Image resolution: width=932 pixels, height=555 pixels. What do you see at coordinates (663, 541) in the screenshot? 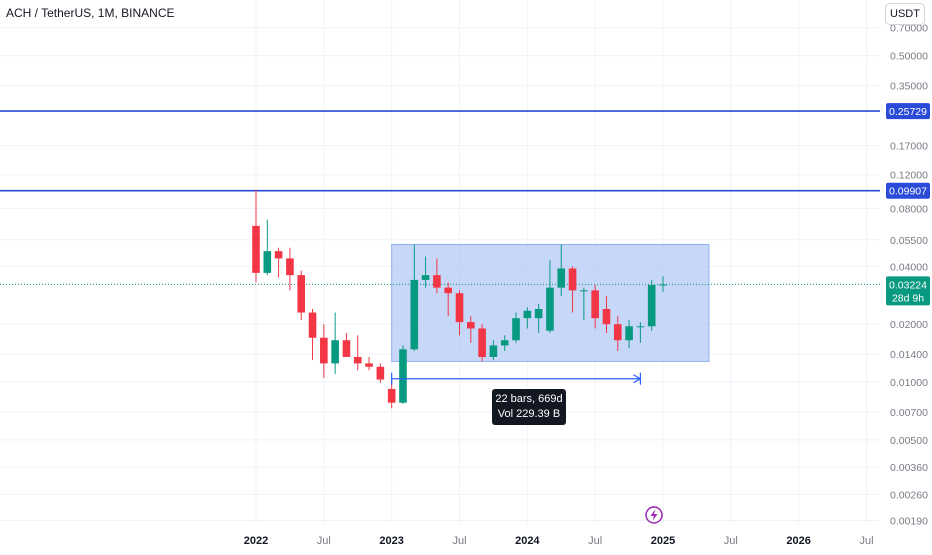
I see `x-tick-label: 2025` at bounding box center [663, 541].